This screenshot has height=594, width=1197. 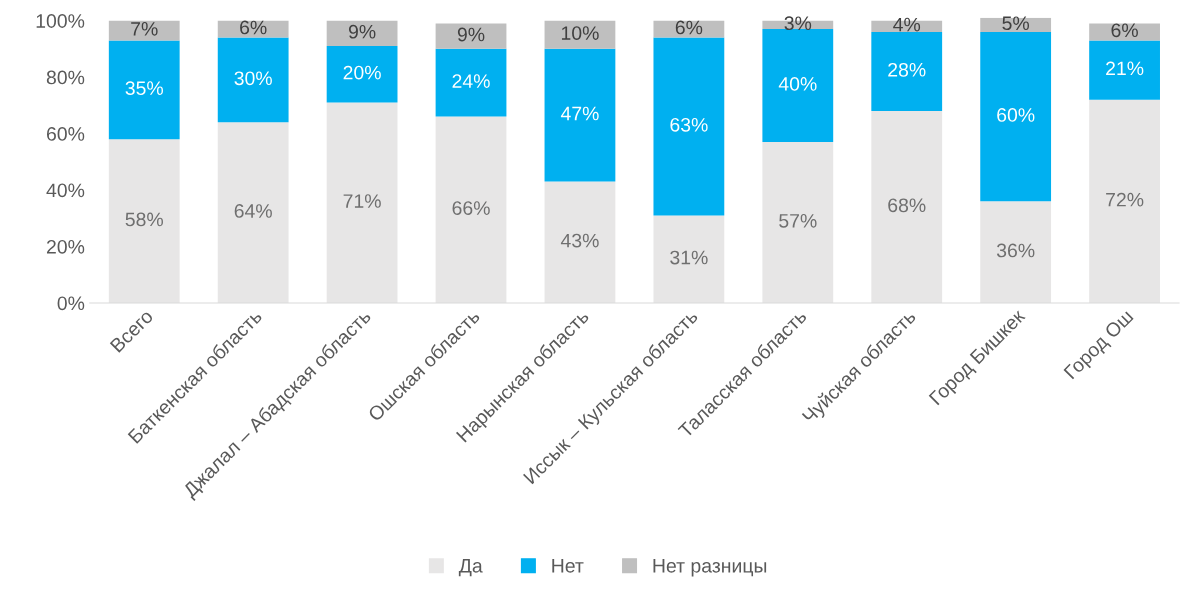 I want to click on data-label: 35%, so click(x=144, y=88).